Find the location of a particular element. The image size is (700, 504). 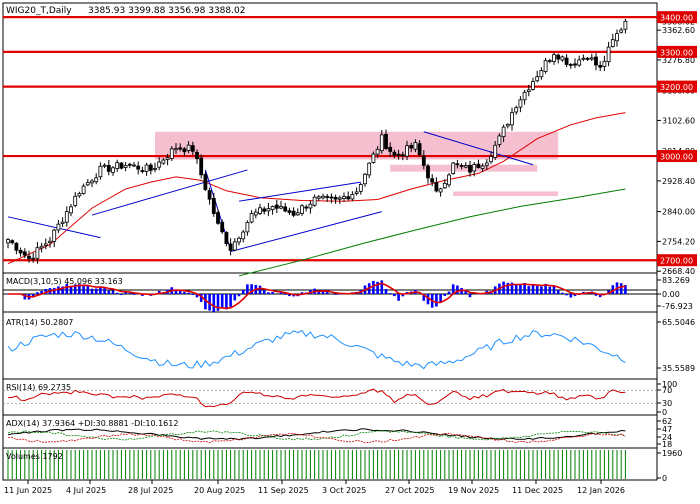

indicator-tick-label: 70 is located at coordinates (667, 390).